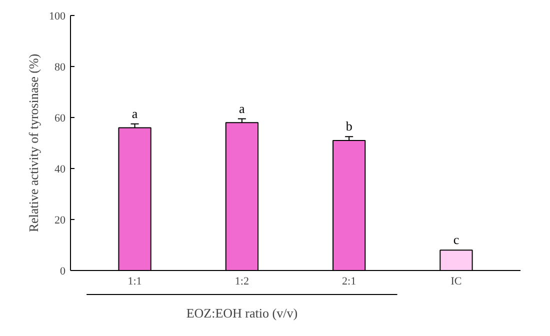 The height and width of the screenshot is (336, 550). What do you see at coordinates (60, 170) in the screenshot?
I see `y-tick-label: 40` at bounding box center [60, 170].